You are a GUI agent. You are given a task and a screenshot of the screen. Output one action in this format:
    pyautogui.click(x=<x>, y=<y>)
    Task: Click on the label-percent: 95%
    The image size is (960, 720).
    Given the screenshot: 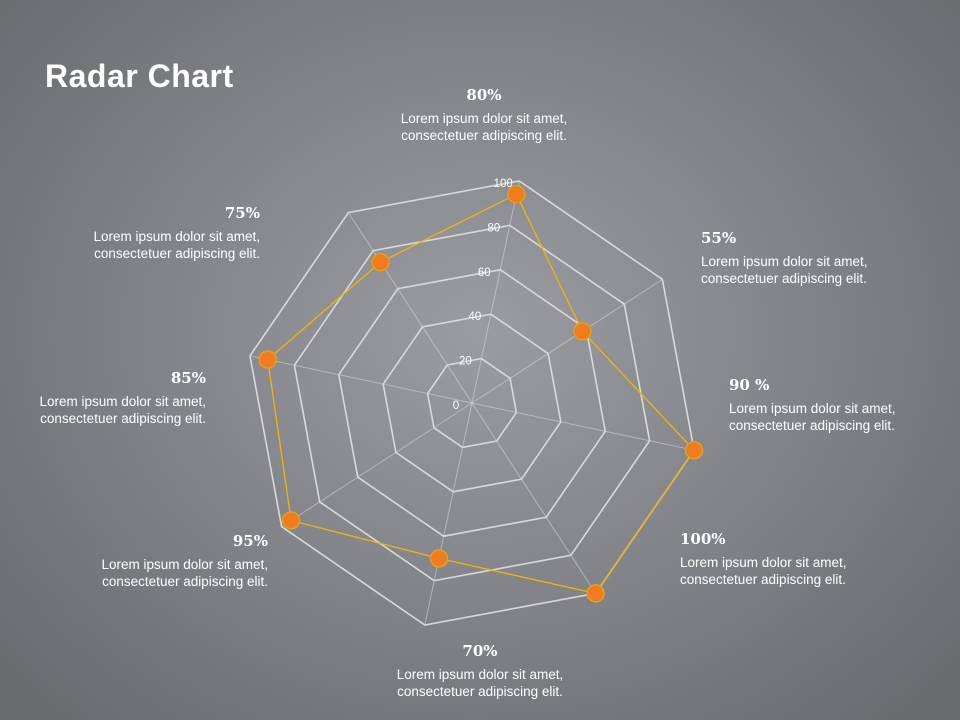 What is the action you would take?
    pyautogui.click(x=250, y=541)
    